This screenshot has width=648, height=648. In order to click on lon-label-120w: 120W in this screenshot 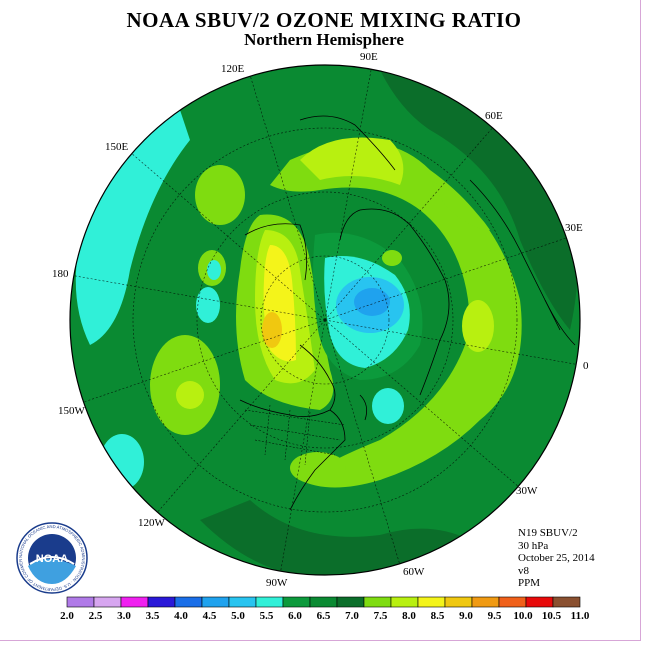, I will do `click(151, 523)`.